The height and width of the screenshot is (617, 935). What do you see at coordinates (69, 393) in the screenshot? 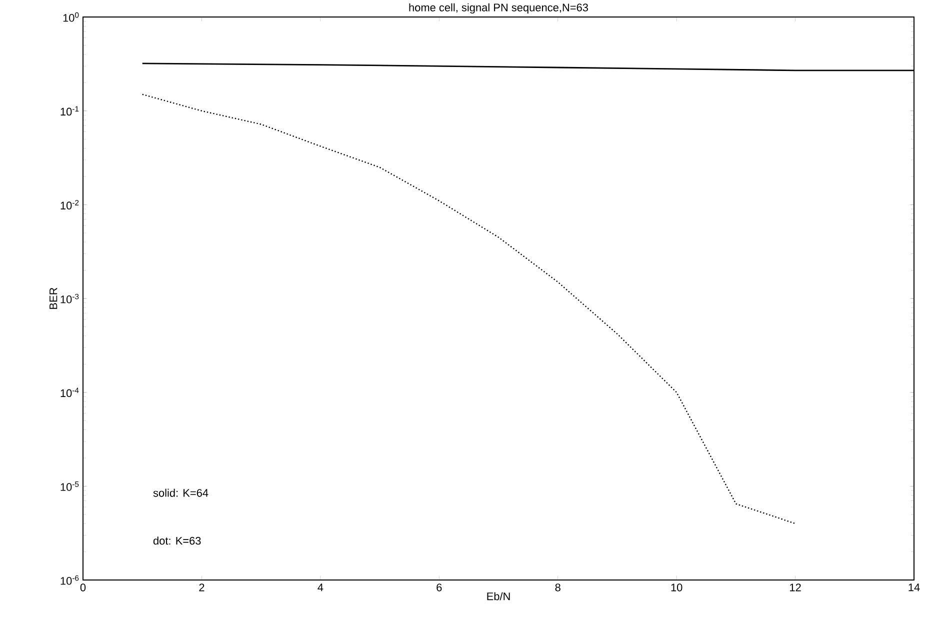
I see `y-tick-label: 10$^{-4}$` at bounding box center [69, 393].